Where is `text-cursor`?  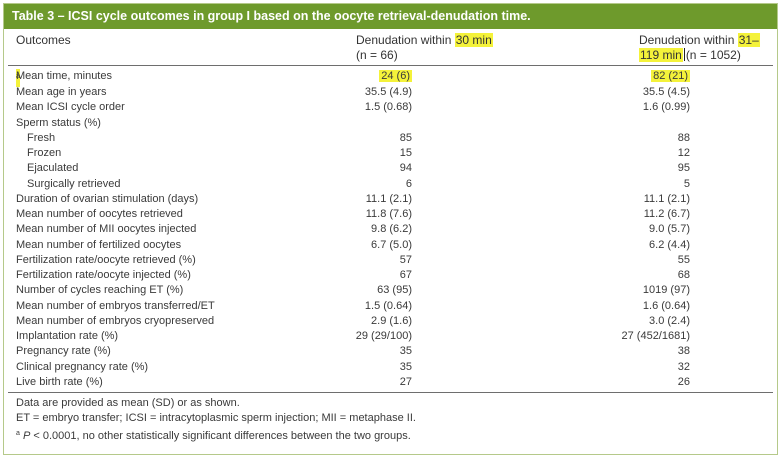
text-cursor is located at coordinates (684, 54).